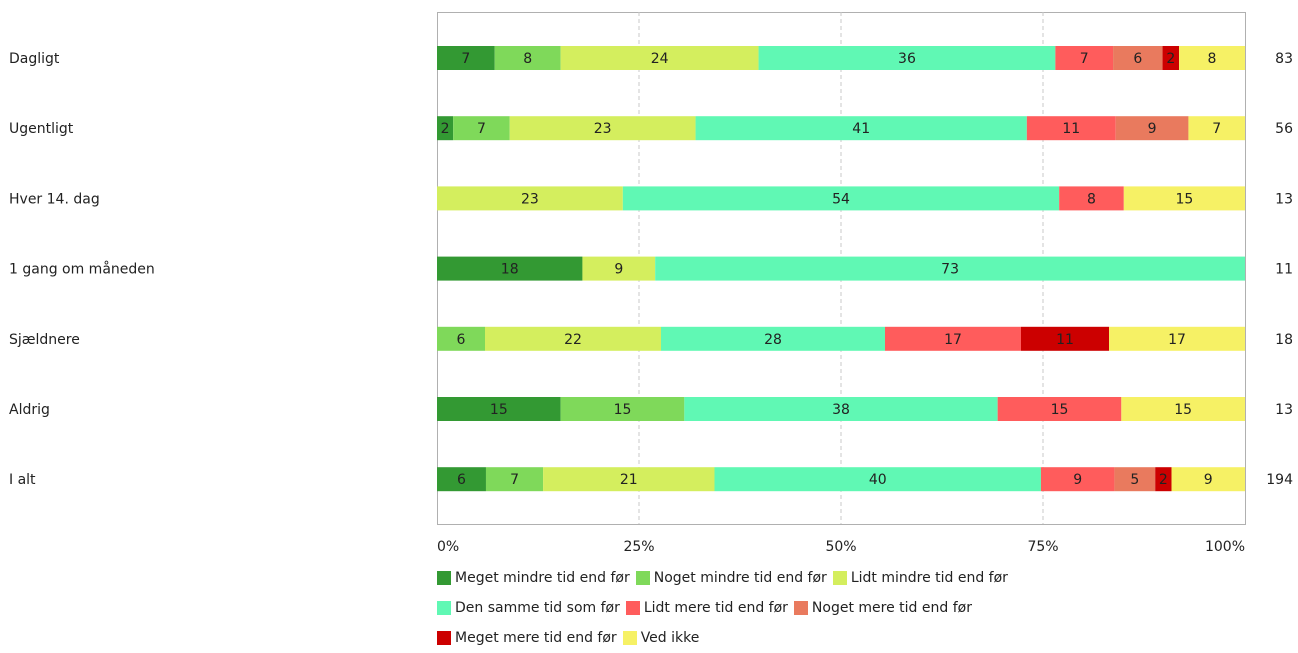  Describe the element at coordinates (1284, 340) in the screenshot. I see `row-total-label: 18` at that location.